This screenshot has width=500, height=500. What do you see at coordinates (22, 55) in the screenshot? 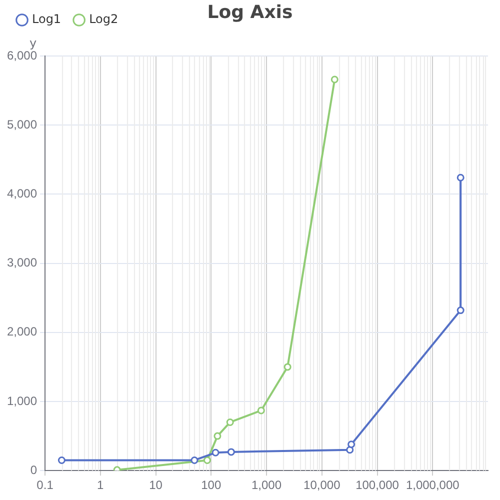
I see `y-tick-label: 6,000` at bounding box center [22, 55].